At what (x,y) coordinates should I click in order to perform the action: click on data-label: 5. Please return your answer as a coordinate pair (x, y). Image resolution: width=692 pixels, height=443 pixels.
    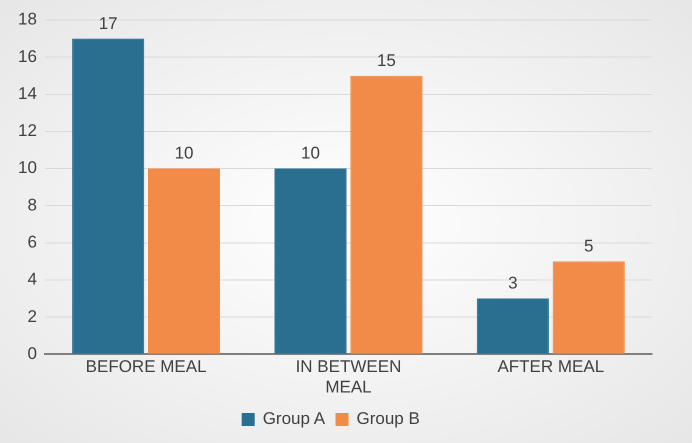
    Looking at the image, I should click on (589, 246).